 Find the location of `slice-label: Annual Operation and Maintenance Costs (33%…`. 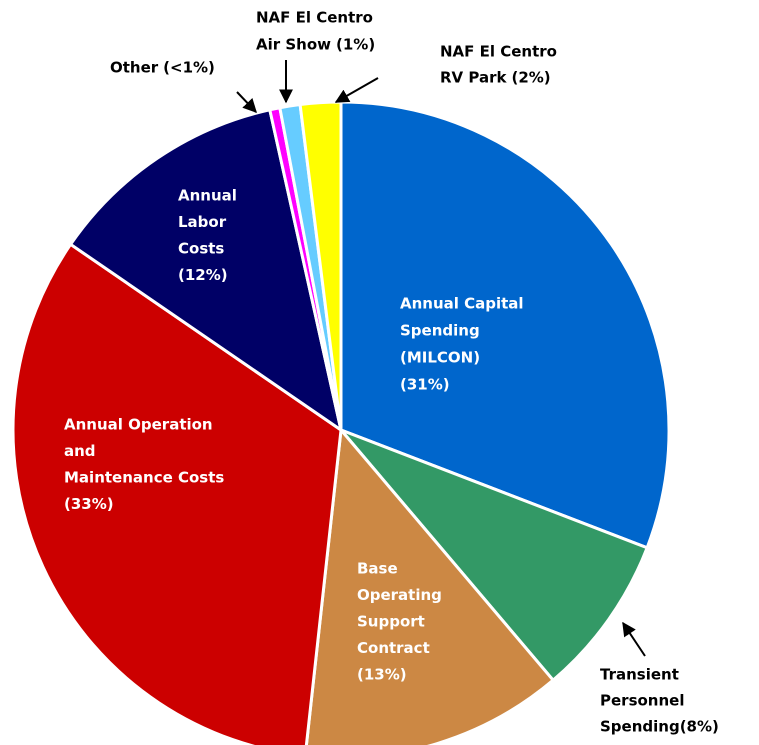

slice-label: Annual Operation and Maintenance Costs (33%… is located at coordinates (144, 465).